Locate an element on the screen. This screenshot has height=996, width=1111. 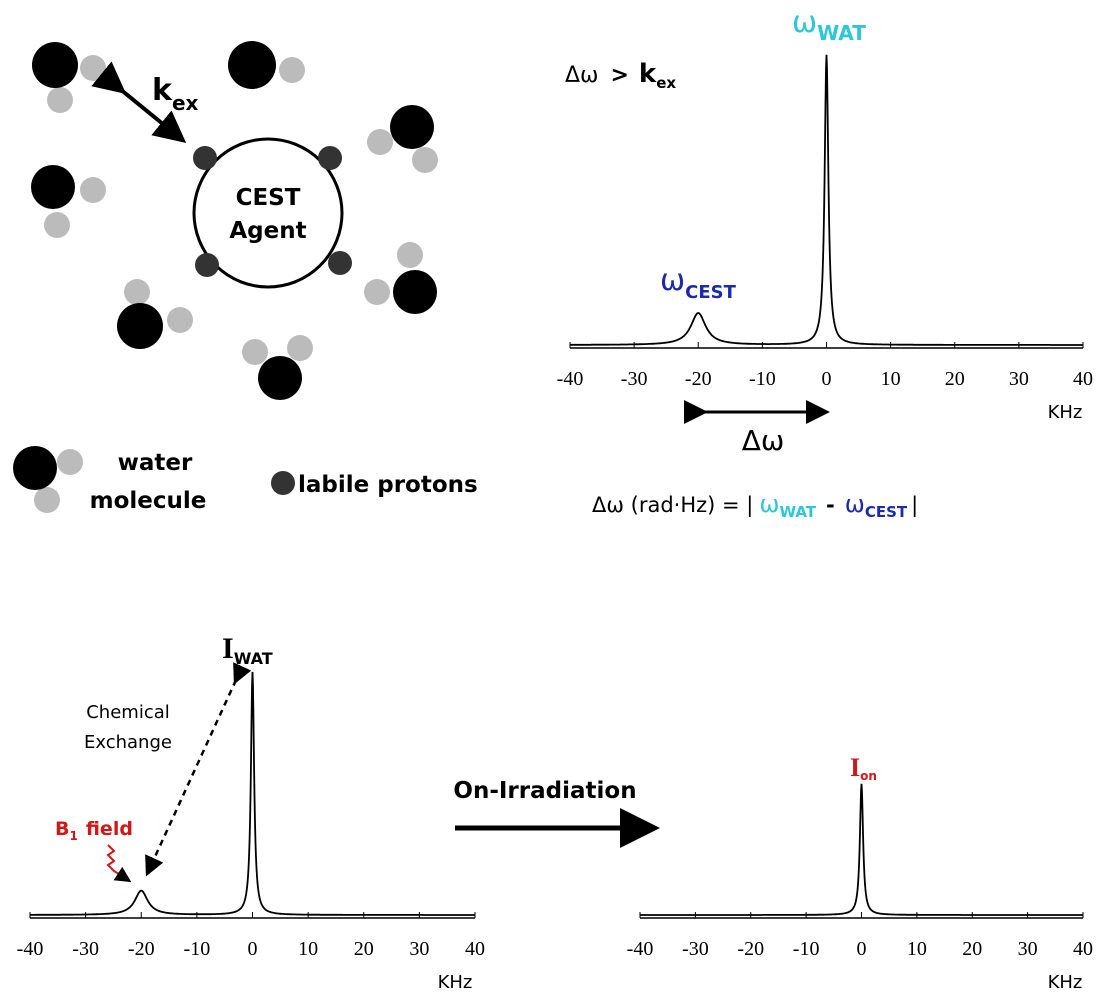
exchange-label: Exchange is located at coordinates (128, 742).